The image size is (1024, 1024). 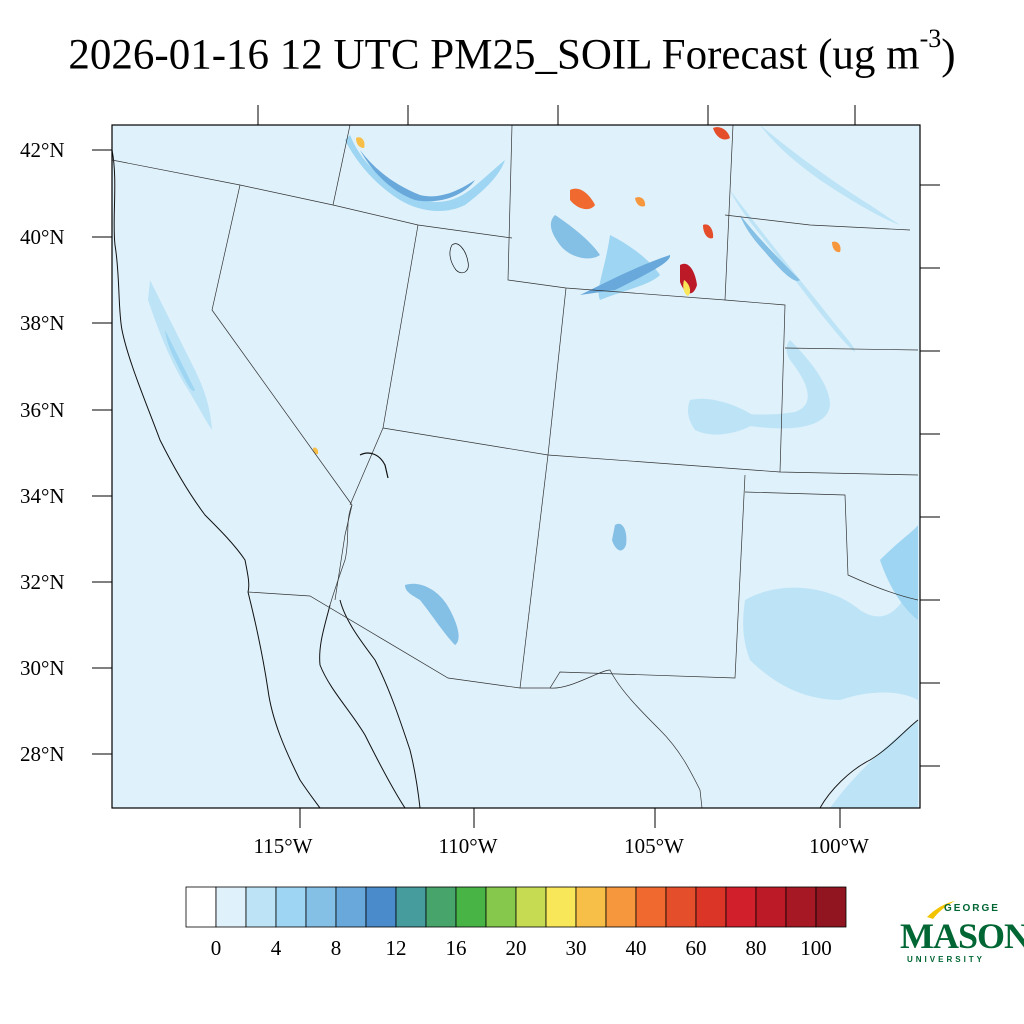 I want to click on lat-label: 28°N, so click(x=42, y=754).